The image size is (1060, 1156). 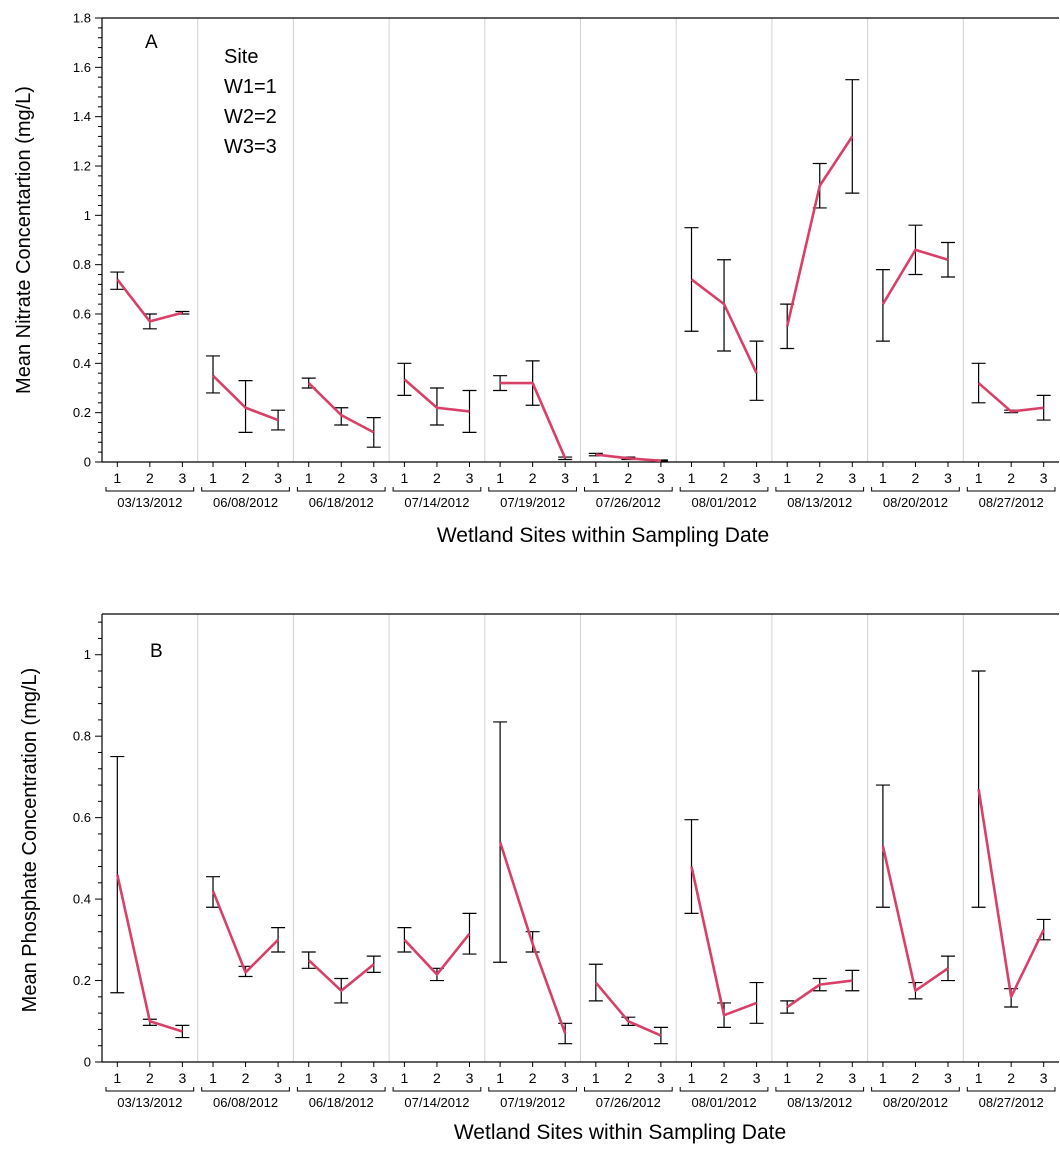 What do you see at coordinates (241, 57) in the screenshot?
I see `legend-title: Site` at bounding box center [241, 57].